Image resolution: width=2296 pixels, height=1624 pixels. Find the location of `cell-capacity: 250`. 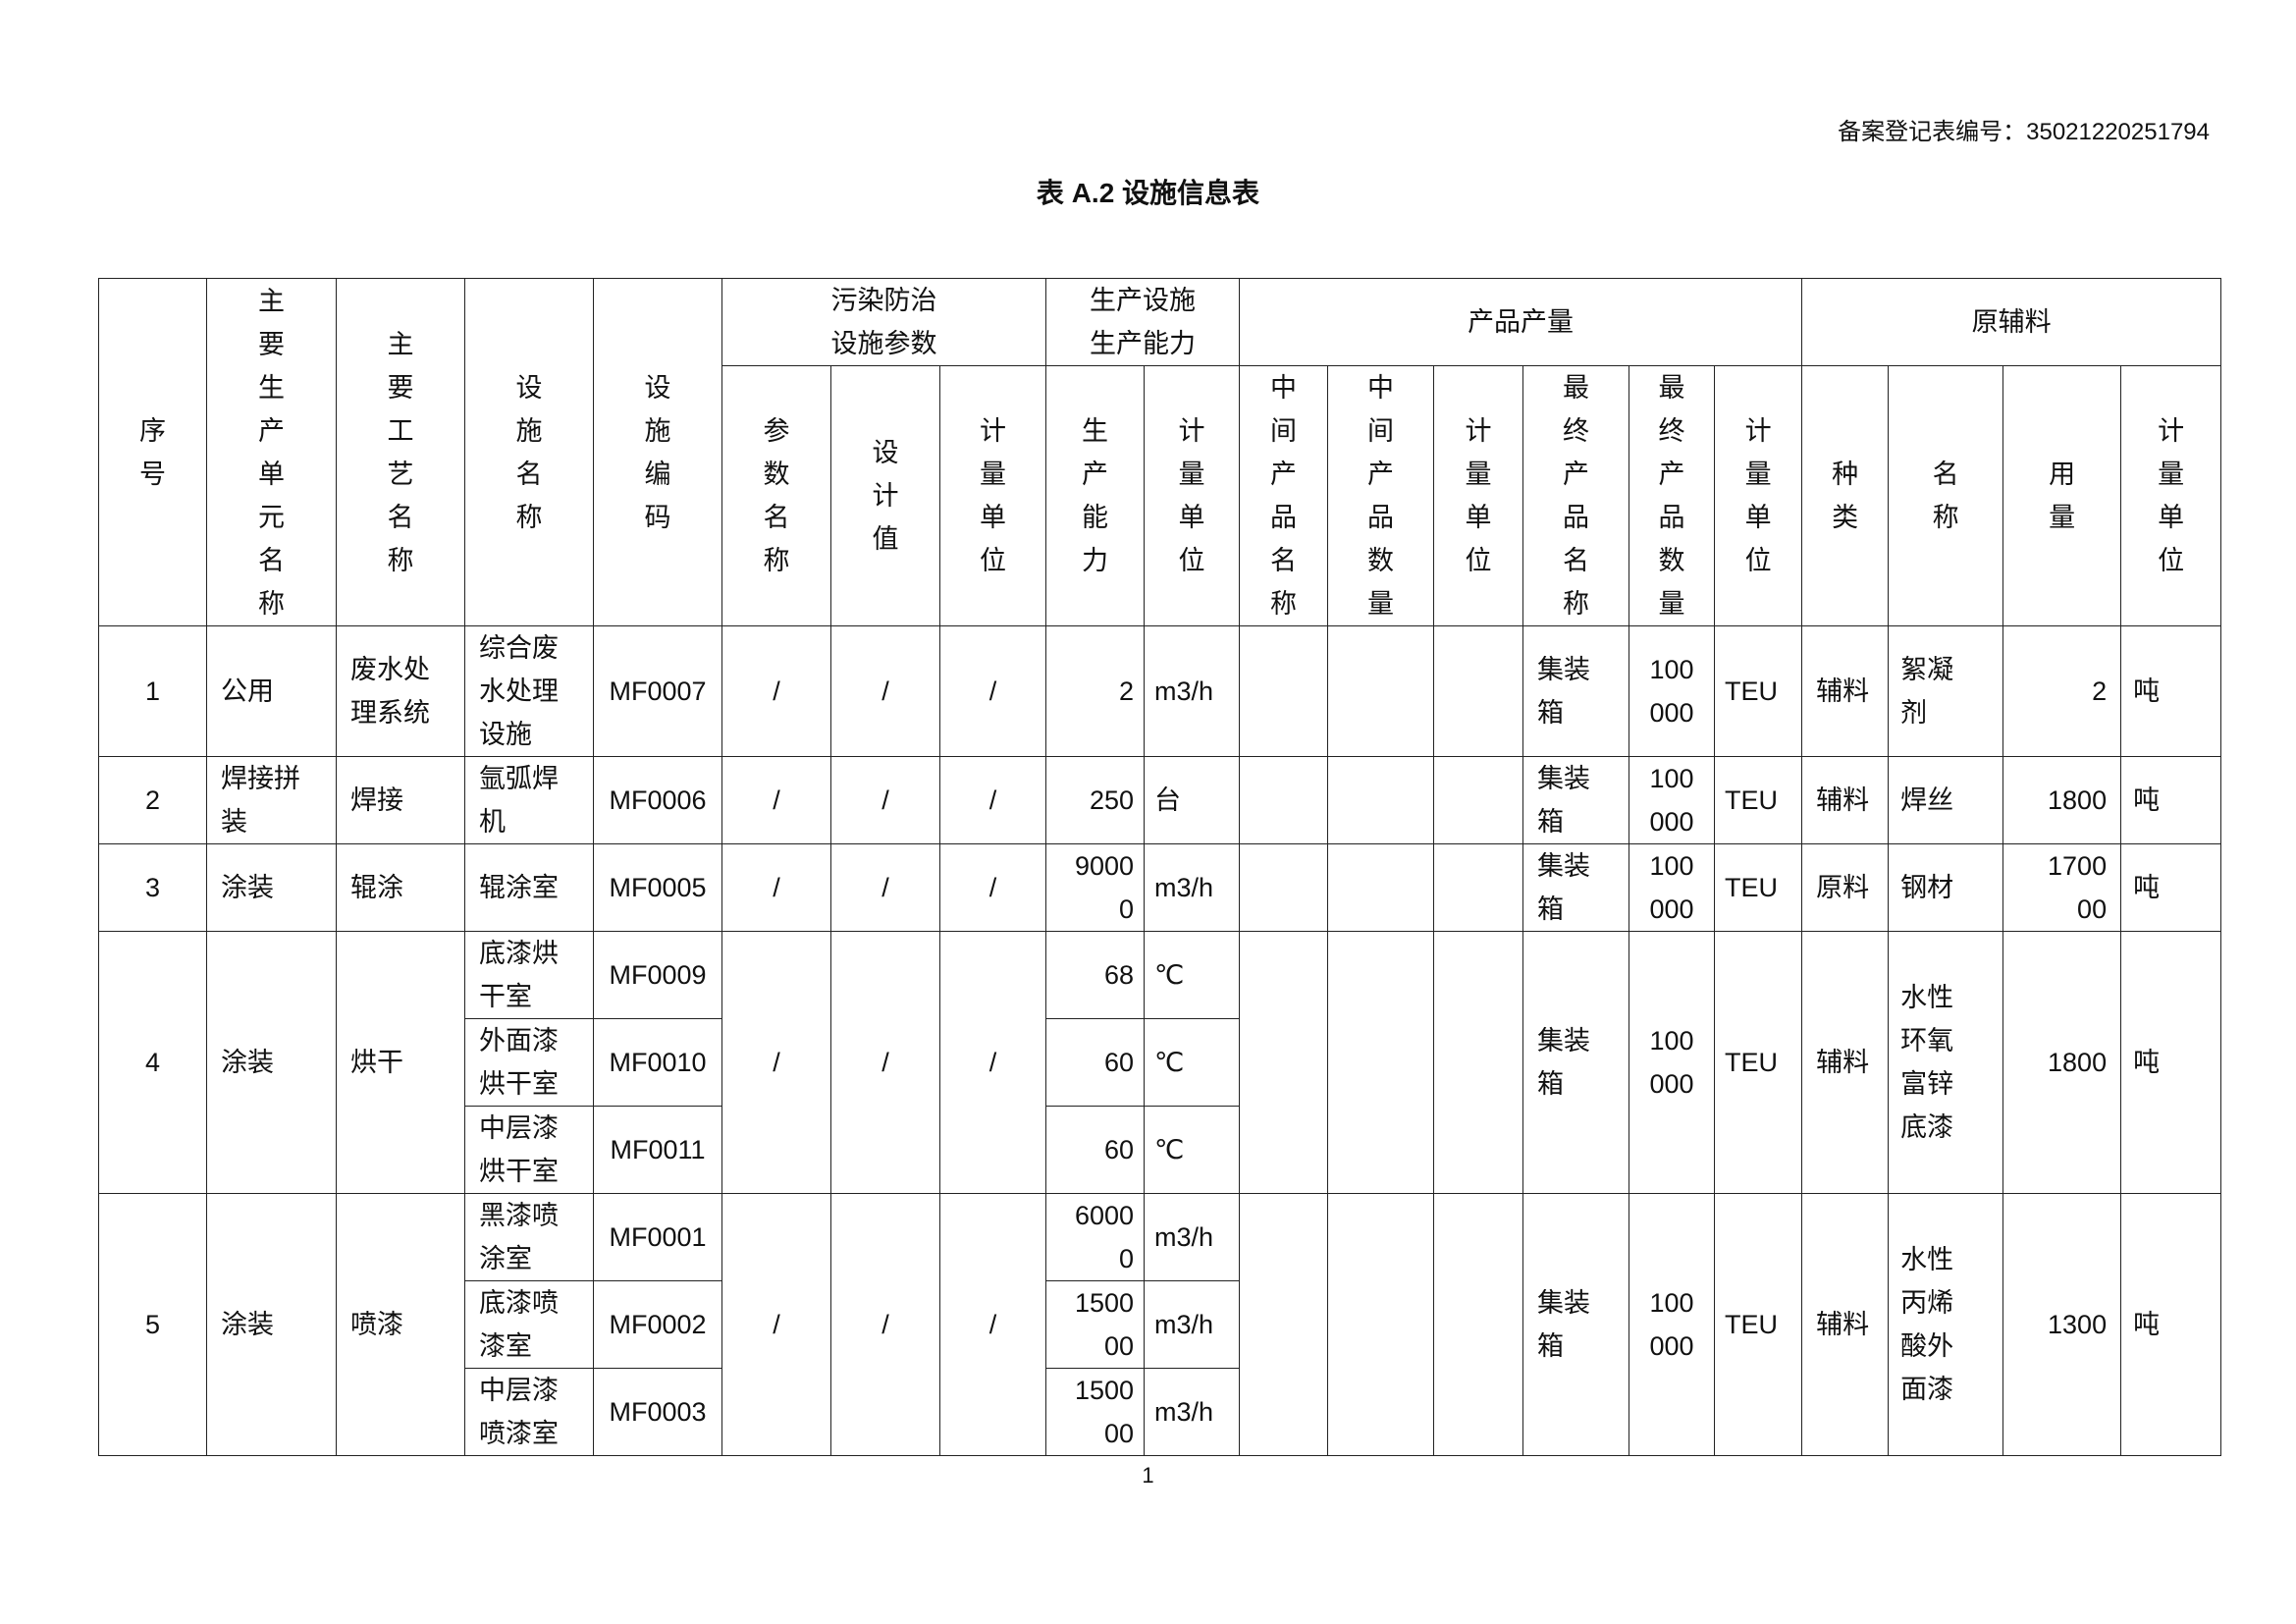

cell-capacity: 250 is located at coordinates (1095, 800).